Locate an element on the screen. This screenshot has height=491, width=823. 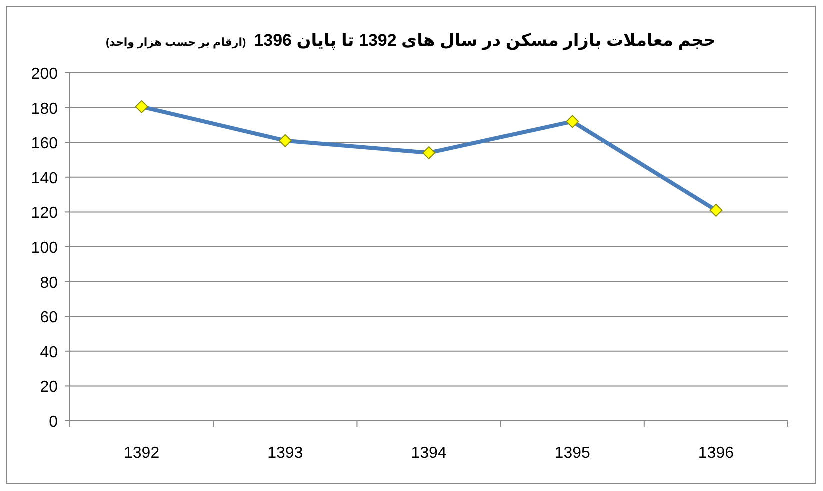
y-tick-label: 100 is located at coordinates (44, 248).